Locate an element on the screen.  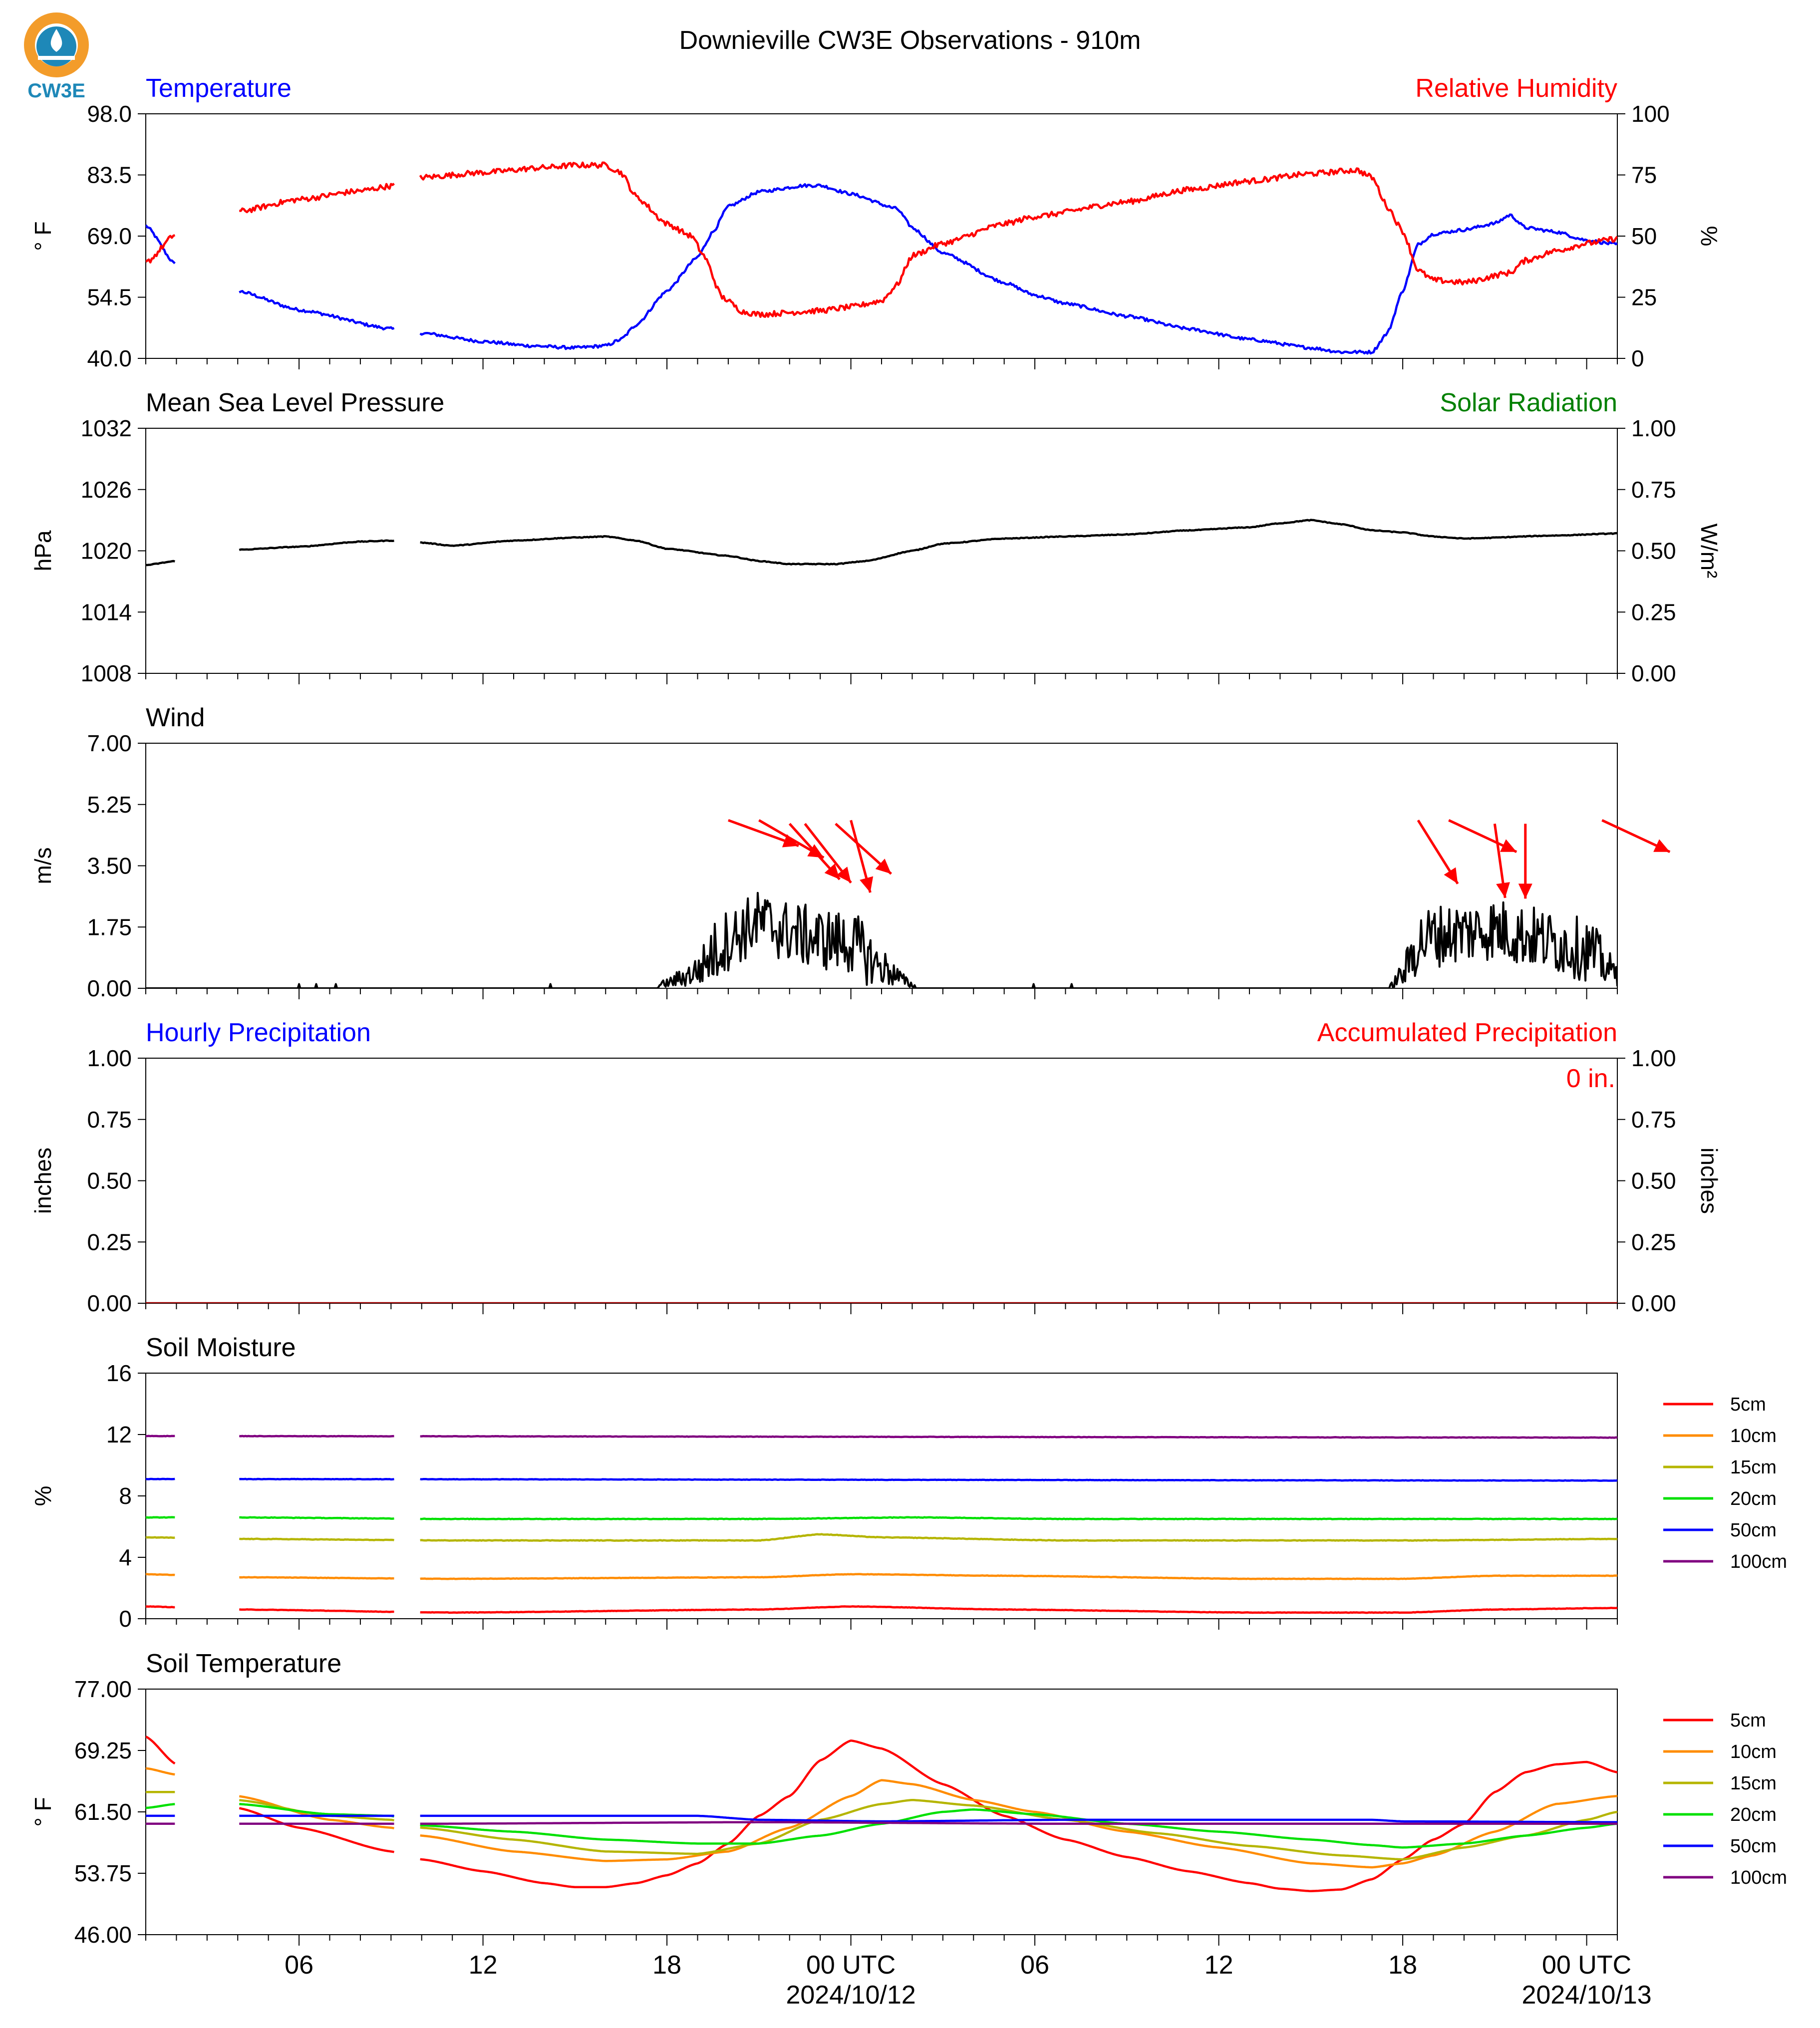
y-axis-label-left: ° F is located at coordinates (43, 236).